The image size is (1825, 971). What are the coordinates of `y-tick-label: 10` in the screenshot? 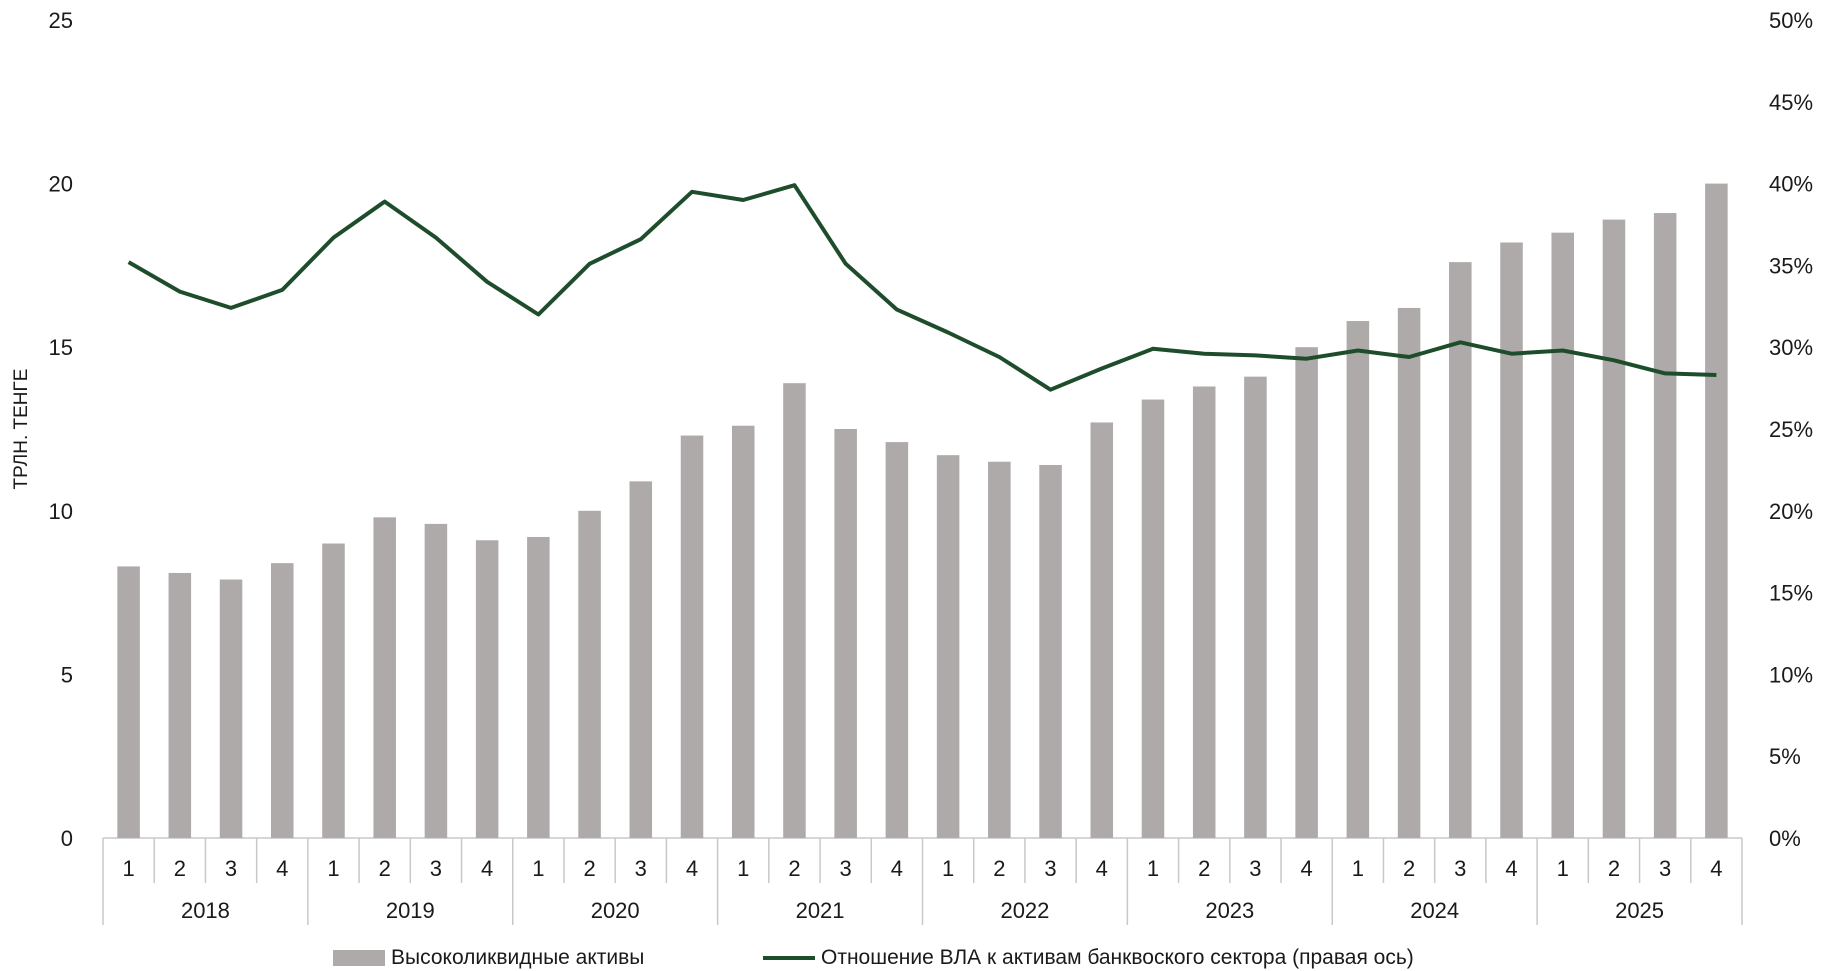 It's located at (61, 511).